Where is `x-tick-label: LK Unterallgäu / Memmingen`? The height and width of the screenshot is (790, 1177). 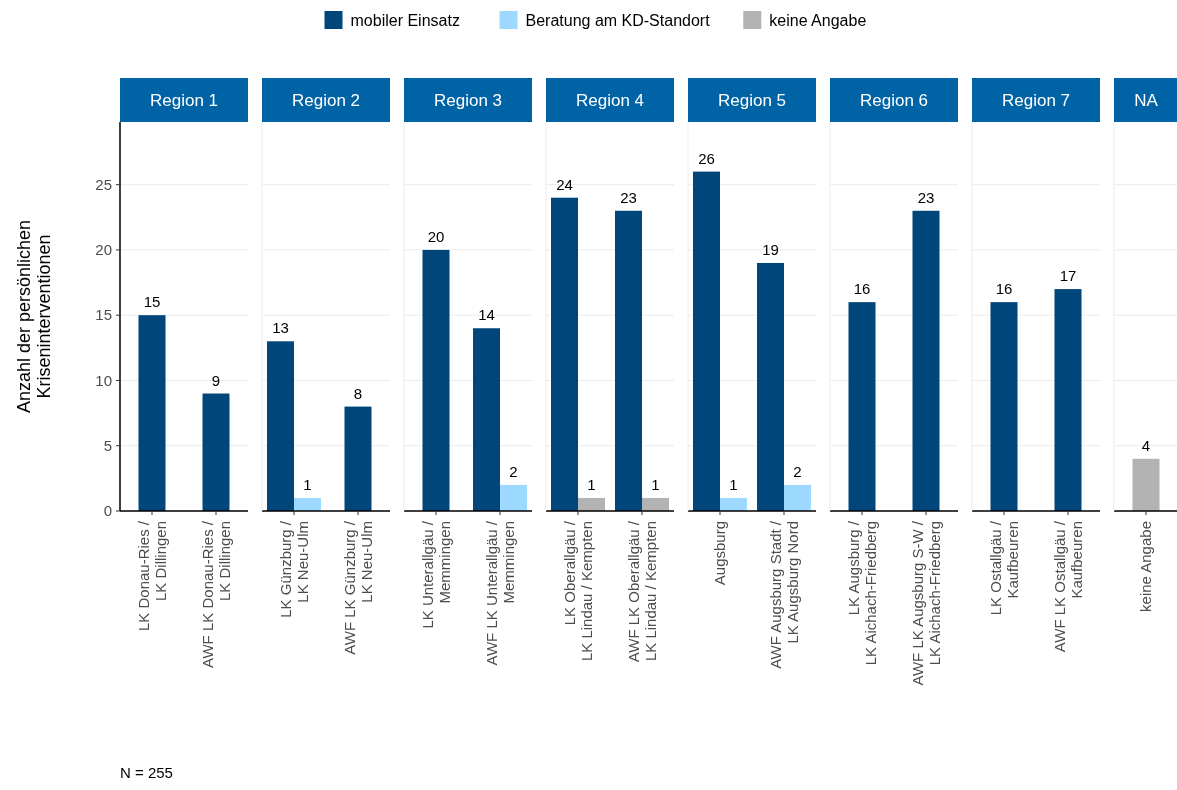
x-tick-label: LK Unterallgäu / Memmingen is located at coordinates (436, 574).